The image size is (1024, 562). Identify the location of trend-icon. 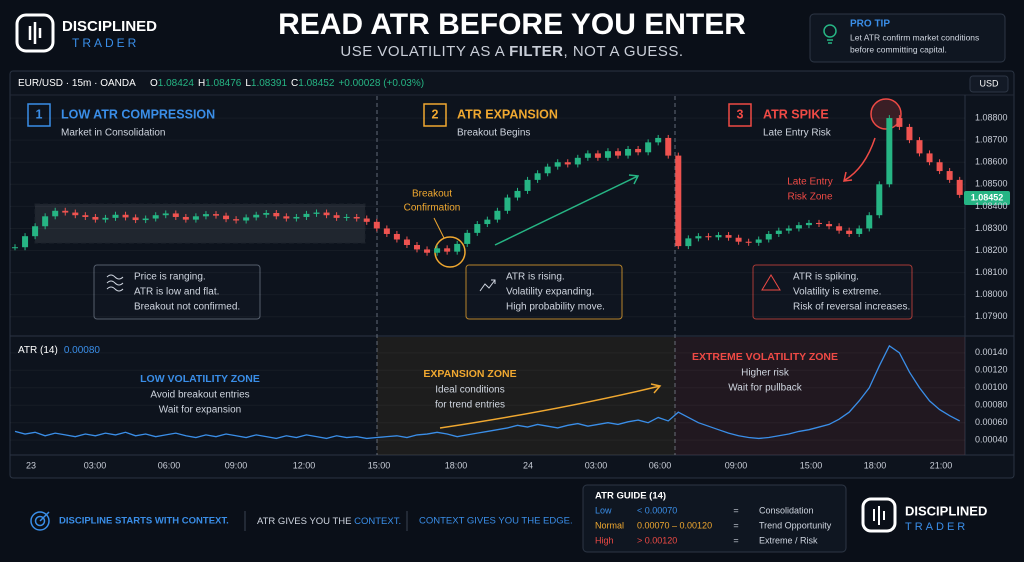
(487, 285).